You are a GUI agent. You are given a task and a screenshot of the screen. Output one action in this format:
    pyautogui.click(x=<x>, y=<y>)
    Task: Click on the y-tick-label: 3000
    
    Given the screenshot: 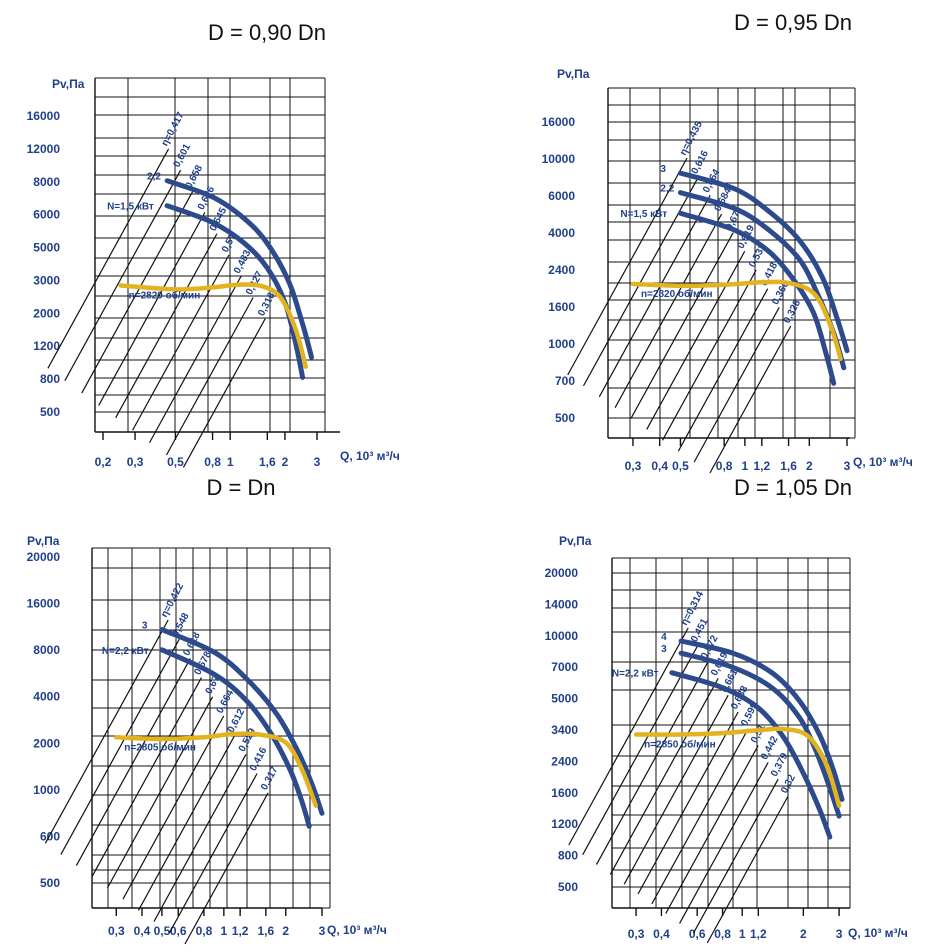 What is the action you would take?
    pyautogui.click(x=46, y=280)
    